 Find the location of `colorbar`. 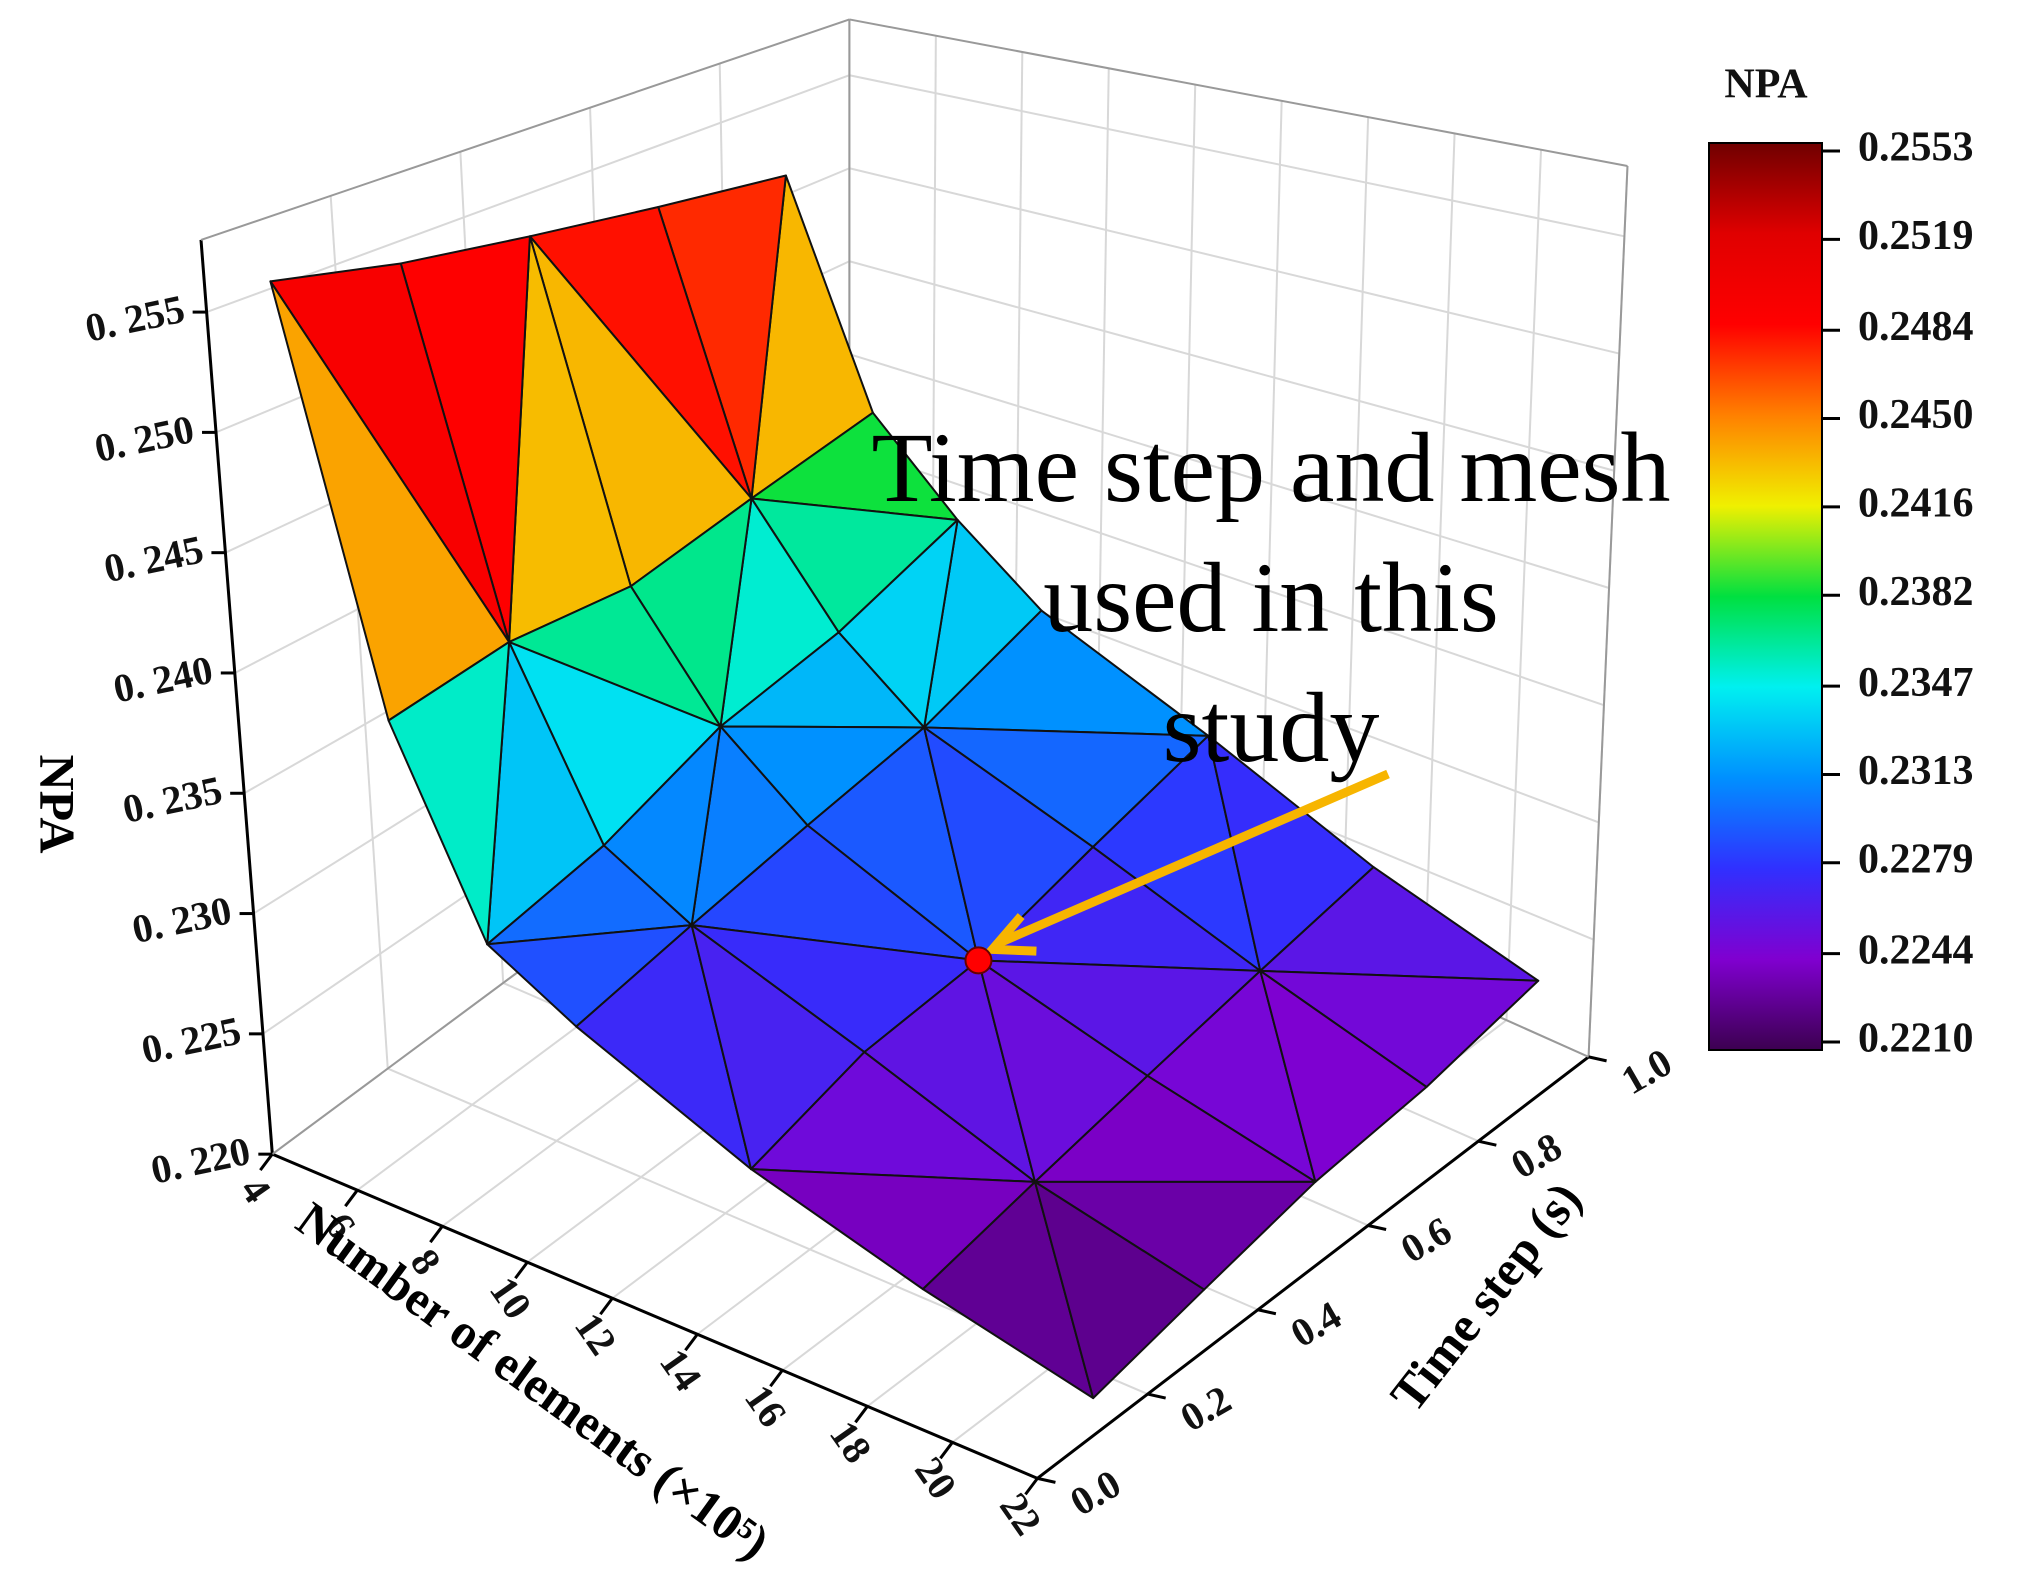

colorbar is located at coordinates (1765, 596).